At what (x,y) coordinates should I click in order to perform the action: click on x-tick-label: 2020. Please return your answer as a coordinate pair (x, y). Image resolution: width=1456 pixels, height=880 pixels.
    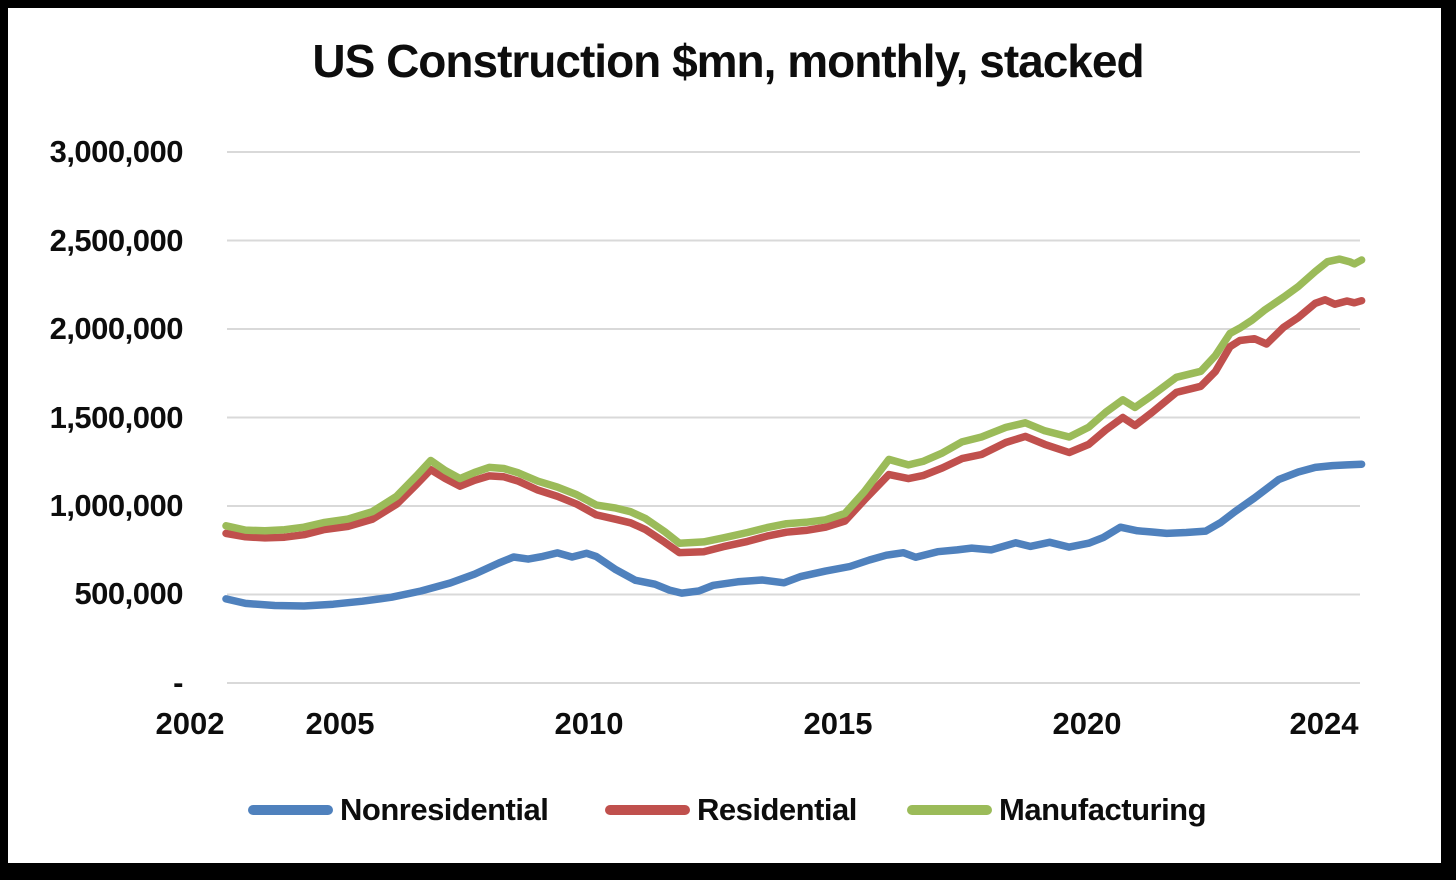
    Looking at the image, I should click on (1087, 723).